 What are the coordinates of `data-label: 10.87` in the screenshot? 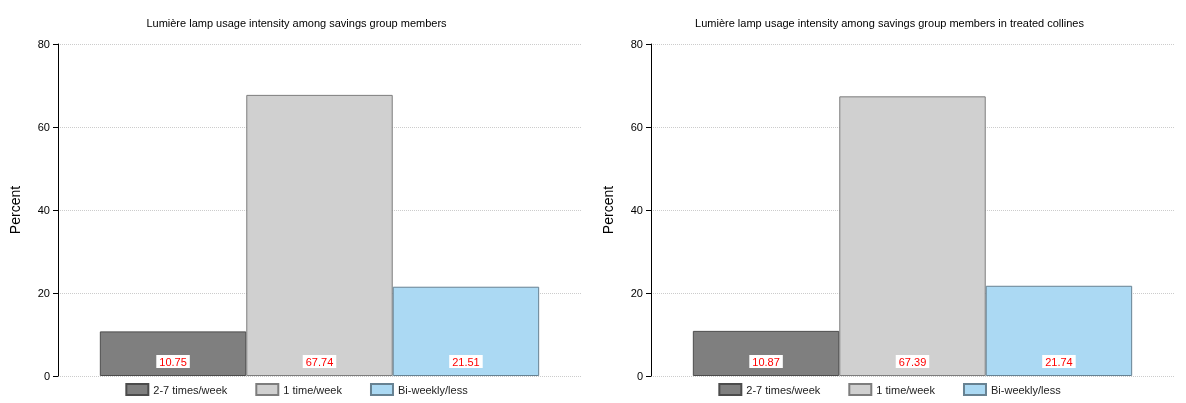 It's located at (766, 361).